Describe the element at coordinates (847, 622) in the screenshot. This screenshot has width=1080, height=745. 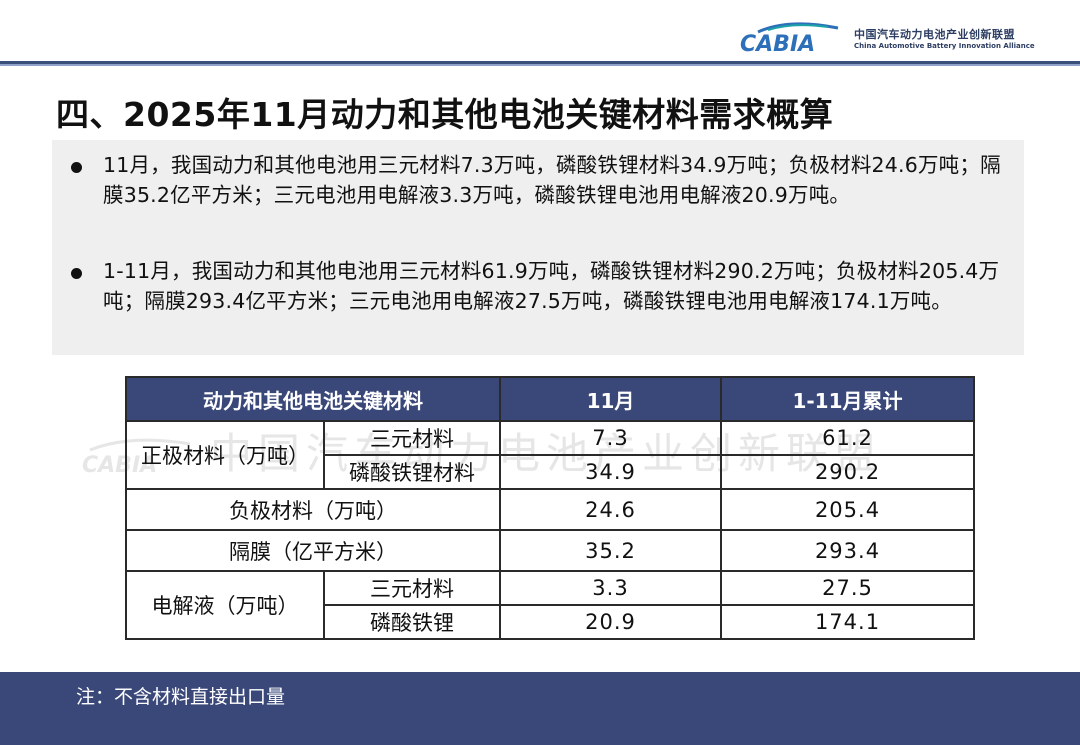
I see `cumulative-value: 174.1` at that location.